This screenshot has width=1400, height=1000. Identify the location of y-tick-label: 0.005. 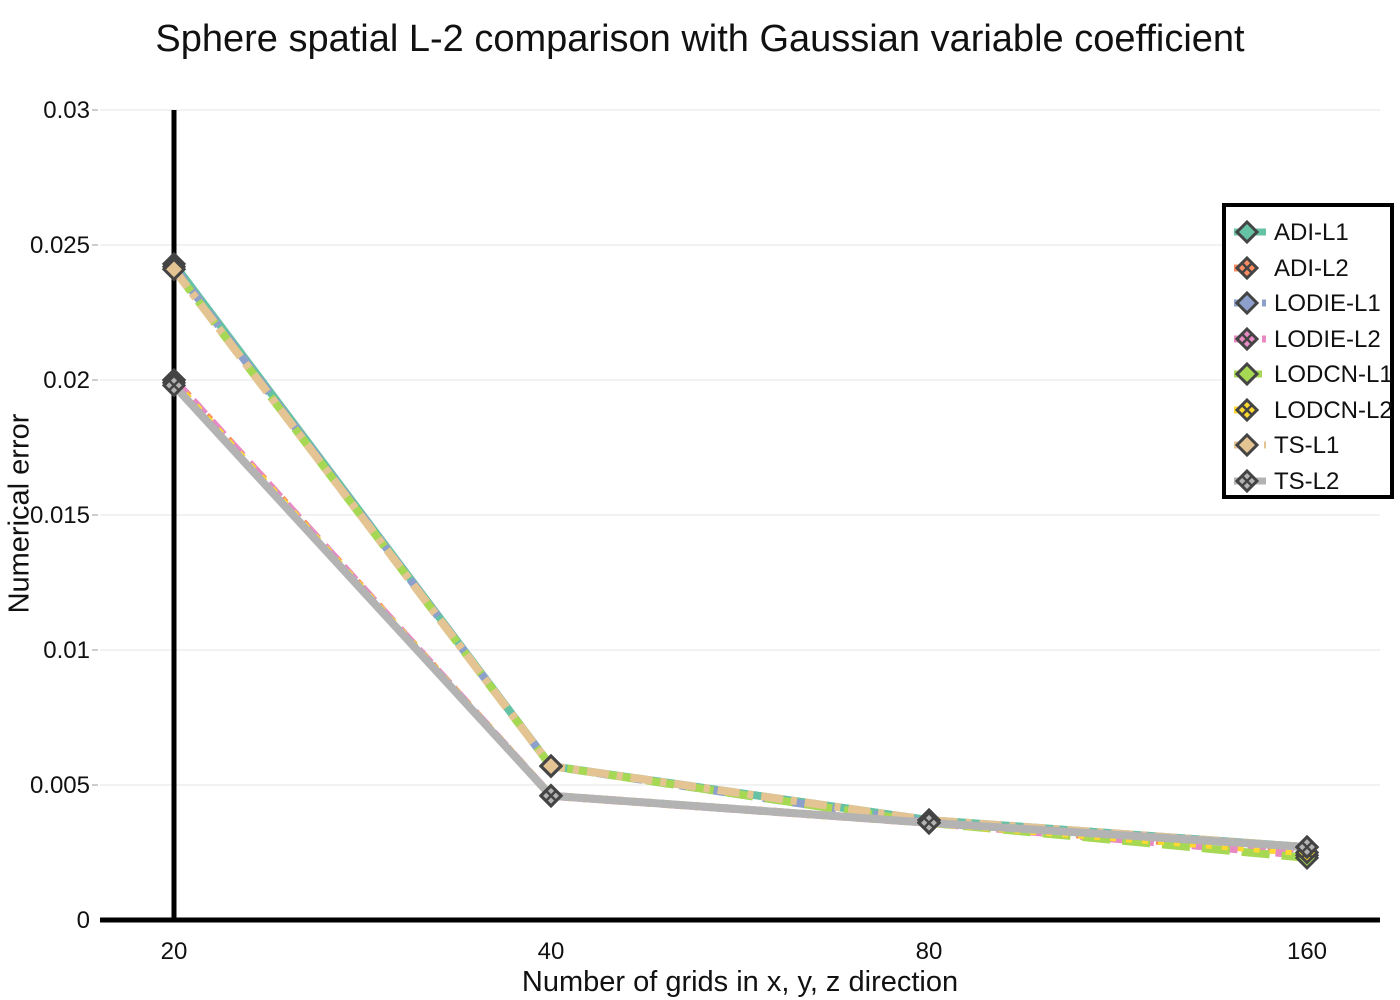
(60, 785).